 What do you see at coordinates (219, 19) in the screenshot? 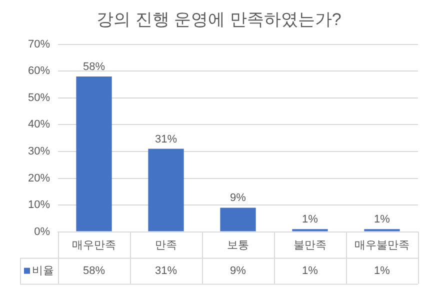
I see `chart-title: 강의 진행 운영에 만족하였는가?` at bounding box center [219, 19].